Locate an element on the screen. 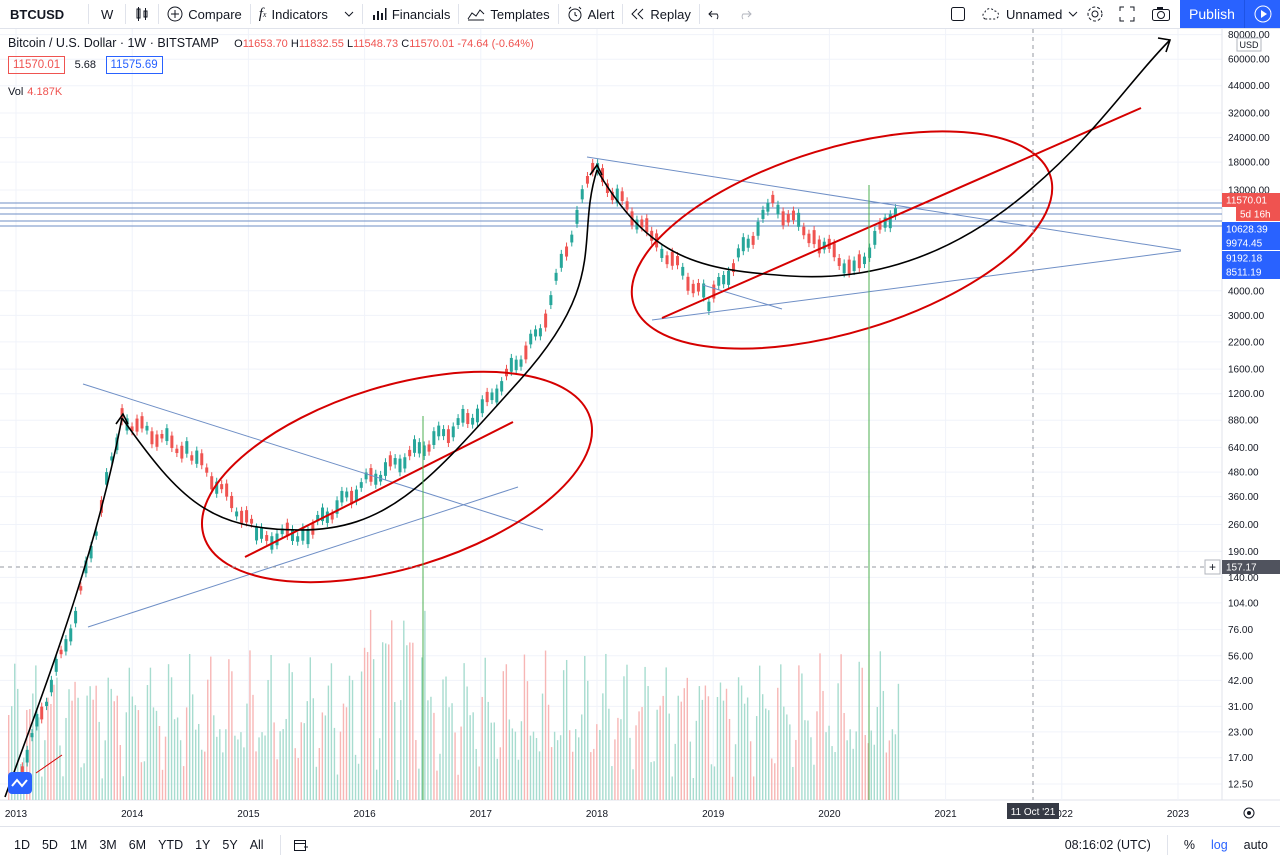 This screenshot has height=863, width=1280. goto-date-button is located at coordinates (301, 845).